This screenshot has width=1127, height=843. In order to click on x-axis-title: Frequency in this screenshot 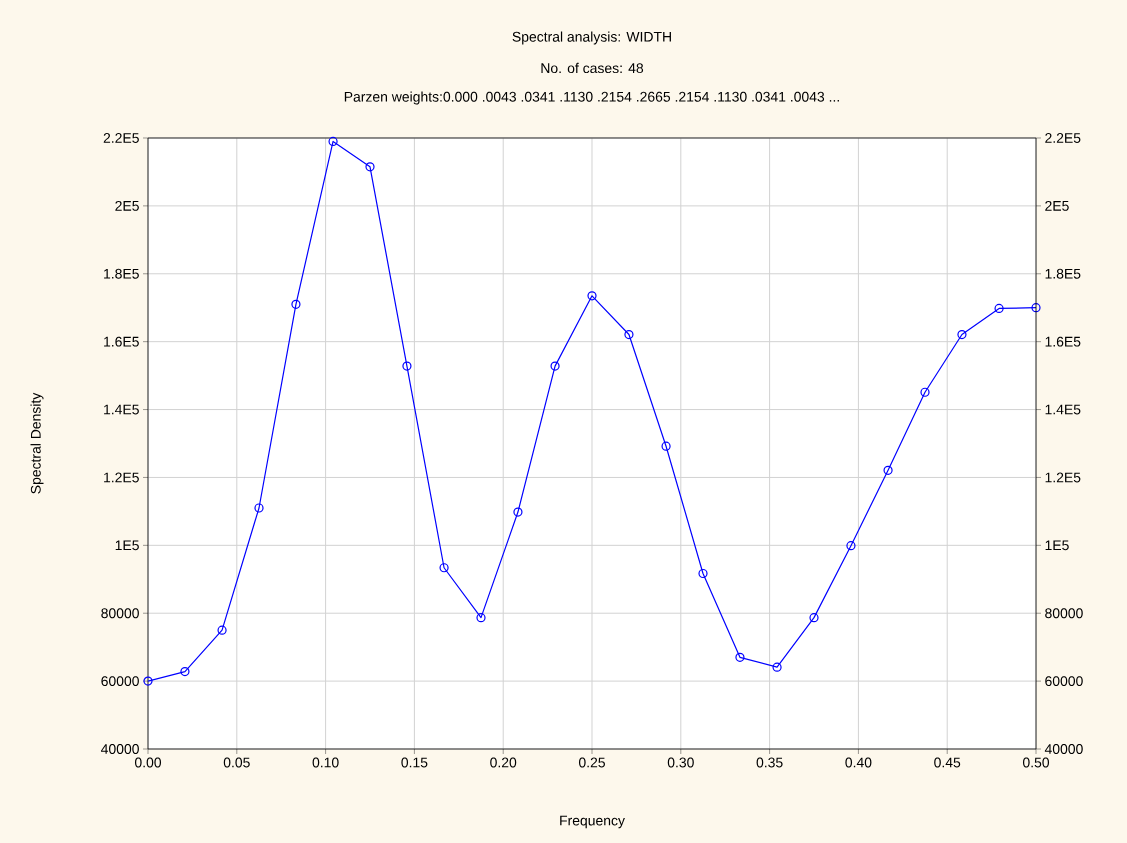, I will do `click(592, 822)`.